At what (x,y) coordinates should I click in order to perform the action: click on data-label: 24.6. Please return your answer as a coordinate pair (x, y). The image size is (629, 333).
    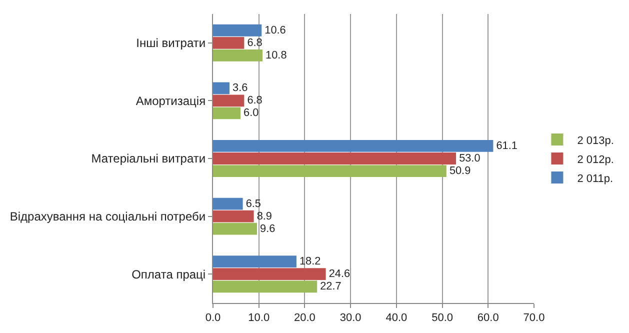
    Looking at the image, I should click on (339, 274).